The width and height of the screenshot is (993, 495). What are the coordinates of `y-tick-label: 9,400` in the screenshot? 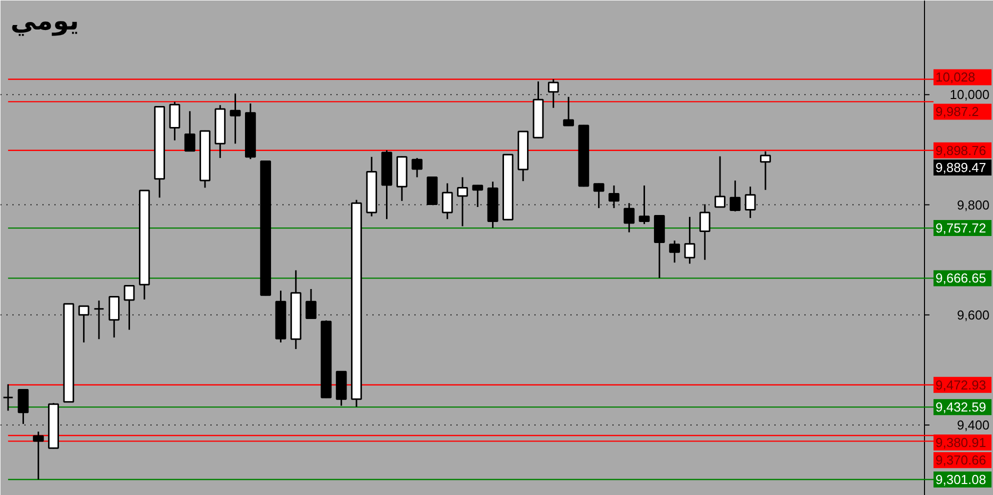 It's located at (973, 425).